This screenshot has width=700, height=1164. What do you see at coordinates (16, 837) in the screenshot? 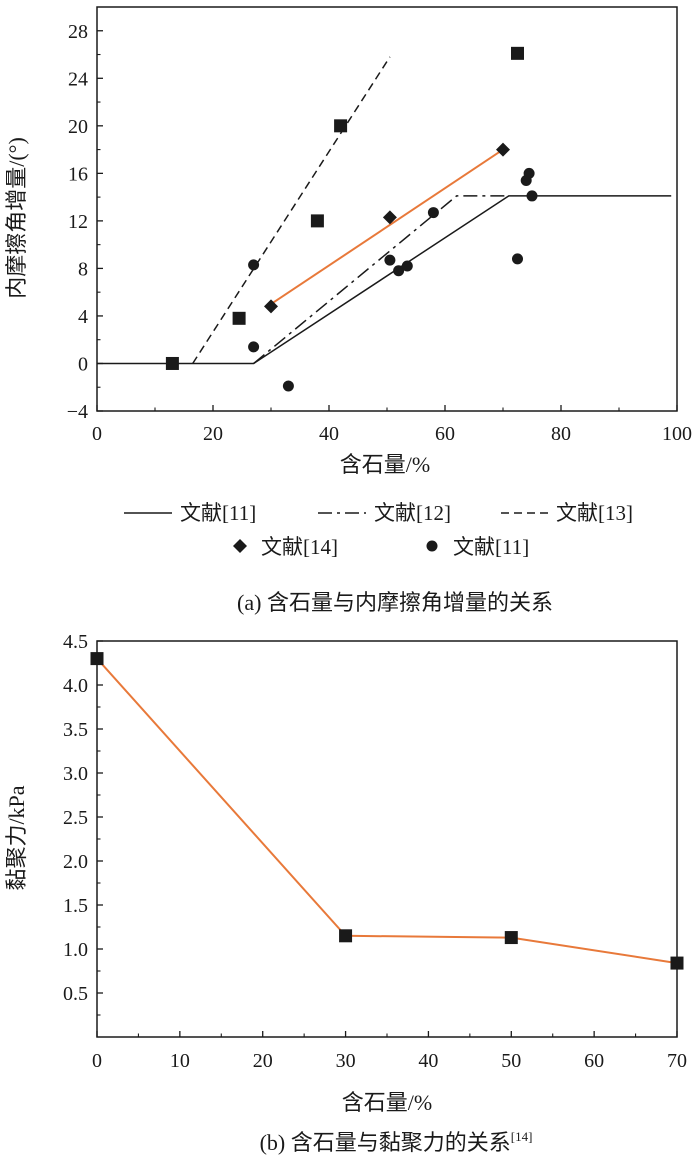
I see `chart-b-ylabel: 黏聚力/kPa` at bounding box center [16, 837].